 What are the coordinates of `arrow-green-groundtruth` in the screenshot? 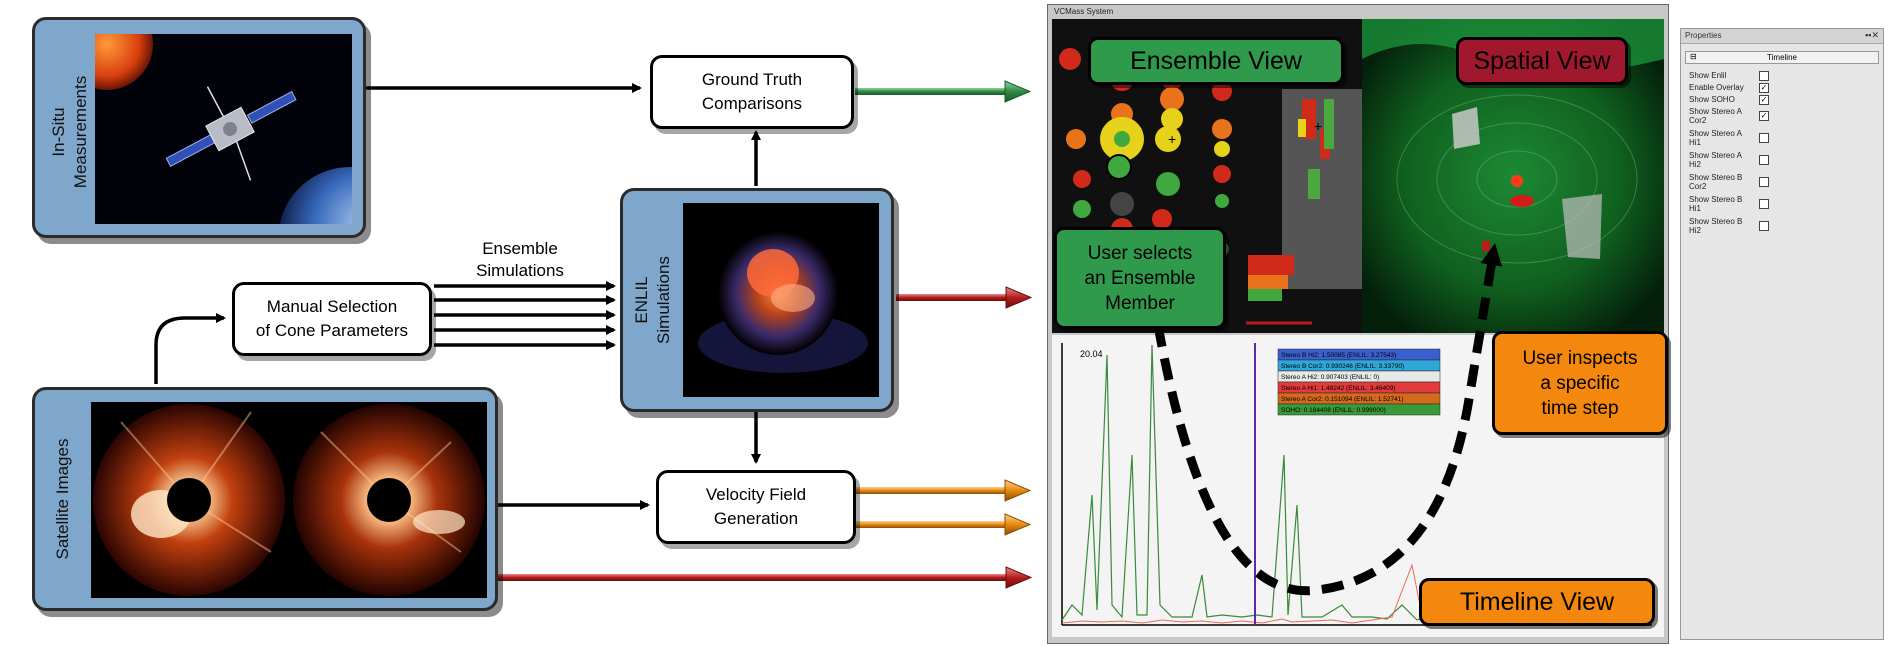 It's located at (943, 91).